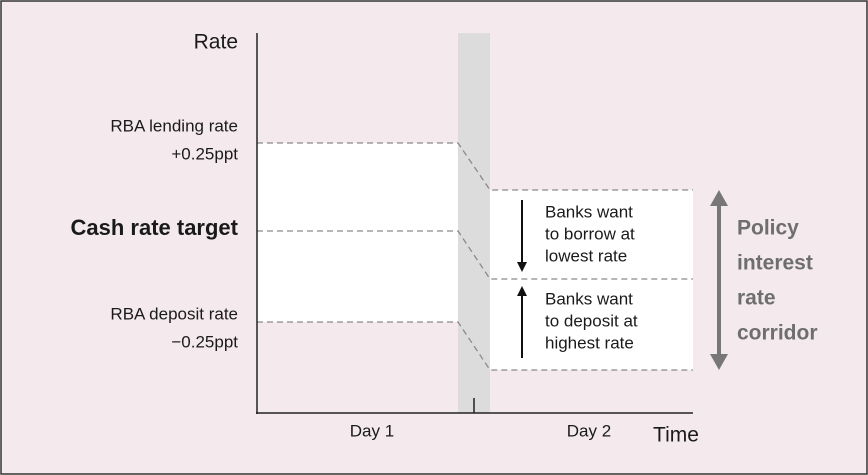 This screenshot has height=475, width=868. What do you see at coordinates (204, 341) in the screenshot?
I see `level-label: −0.25ppt` at bounding box center [204, 341].